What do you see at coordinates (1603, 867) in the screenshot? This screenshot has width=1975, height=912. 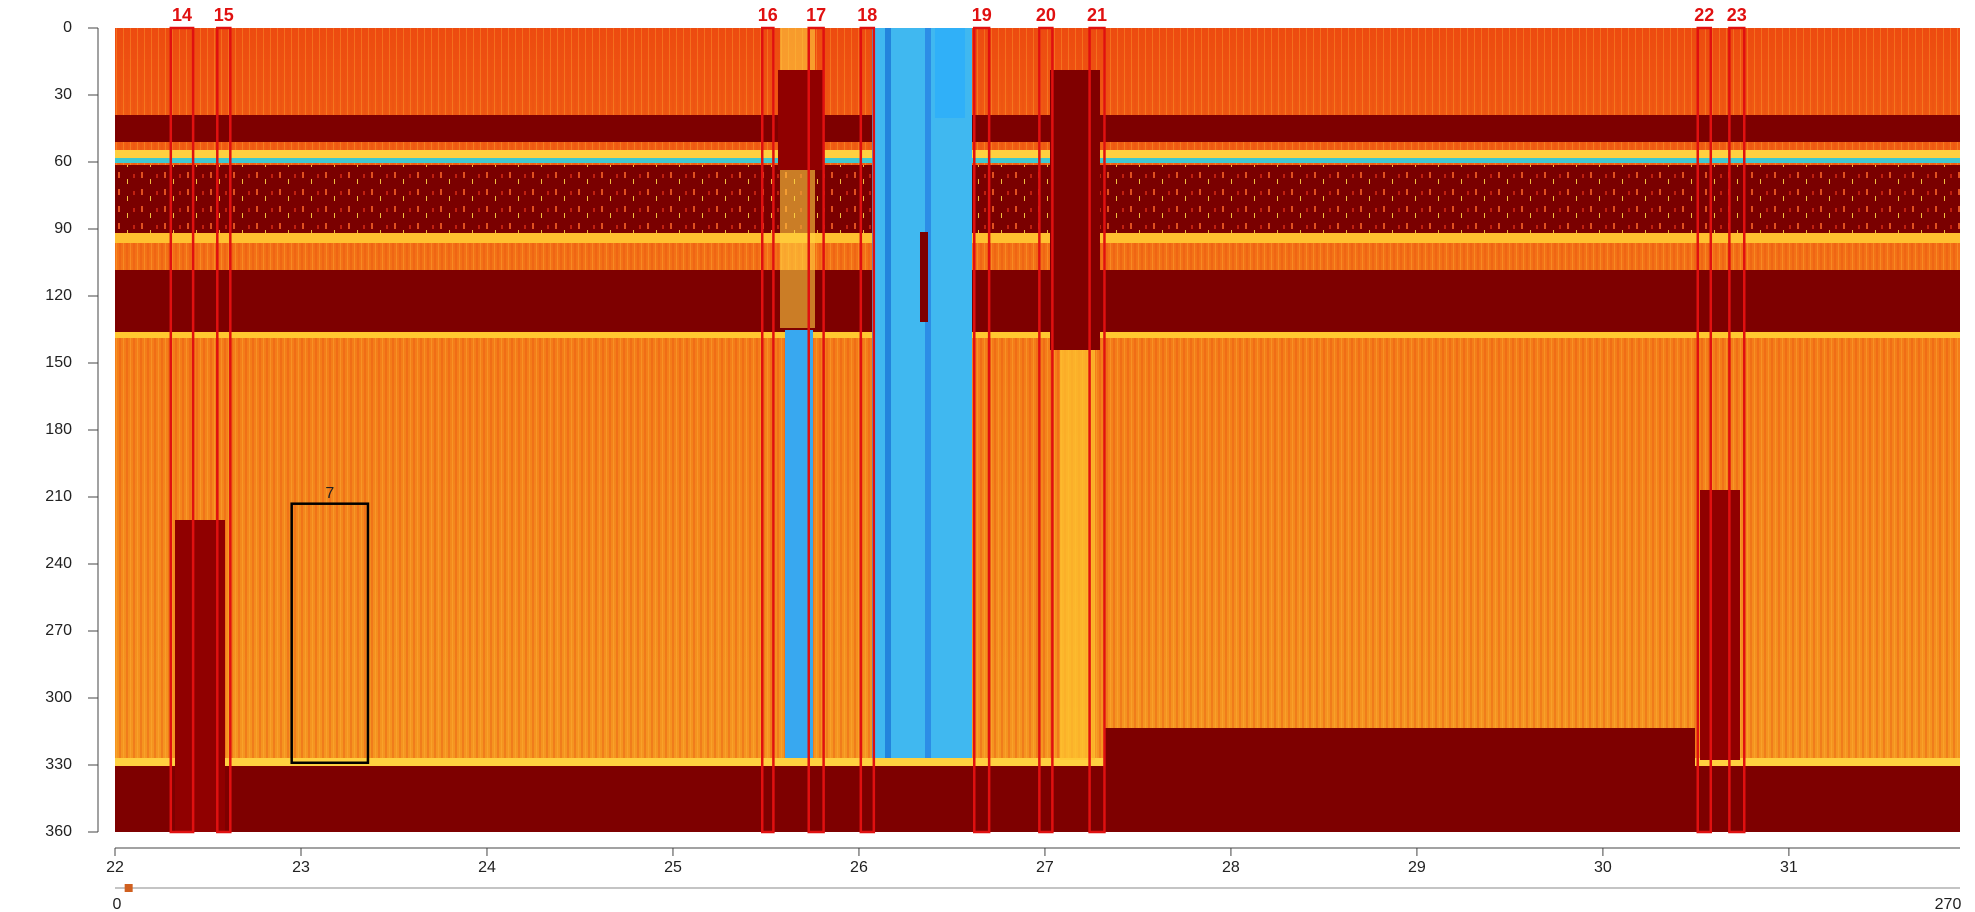 I see `x-tick-label: 30` at bounding box center [1603, 867].